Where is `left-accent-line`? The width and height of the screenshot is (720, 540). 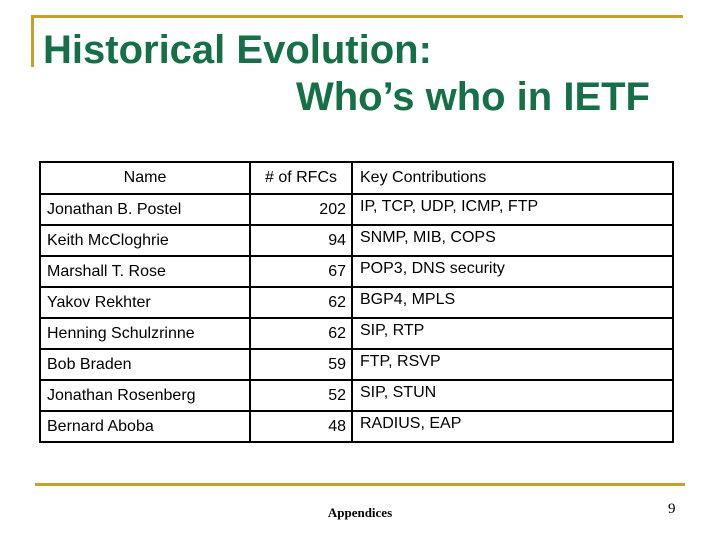 left-accent-line is located at coordinates (32, 41).